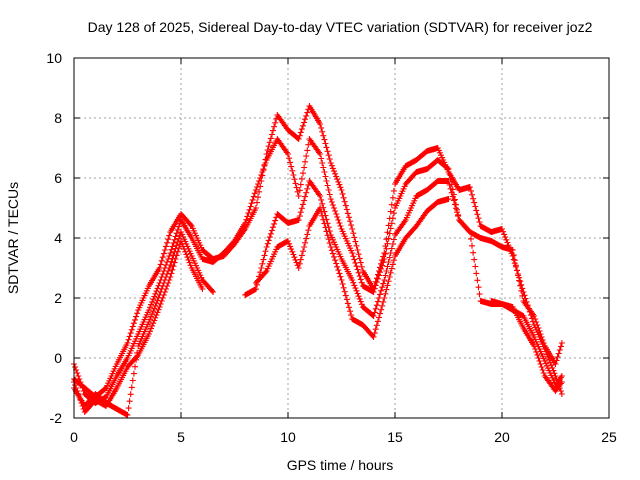 Image resolution: width=640 pixels, height=480 pixels. What do you see at coordinates (502, 437) in the screenshot?
I see `x-tick-label: 20` at bounding box center [502, 437].